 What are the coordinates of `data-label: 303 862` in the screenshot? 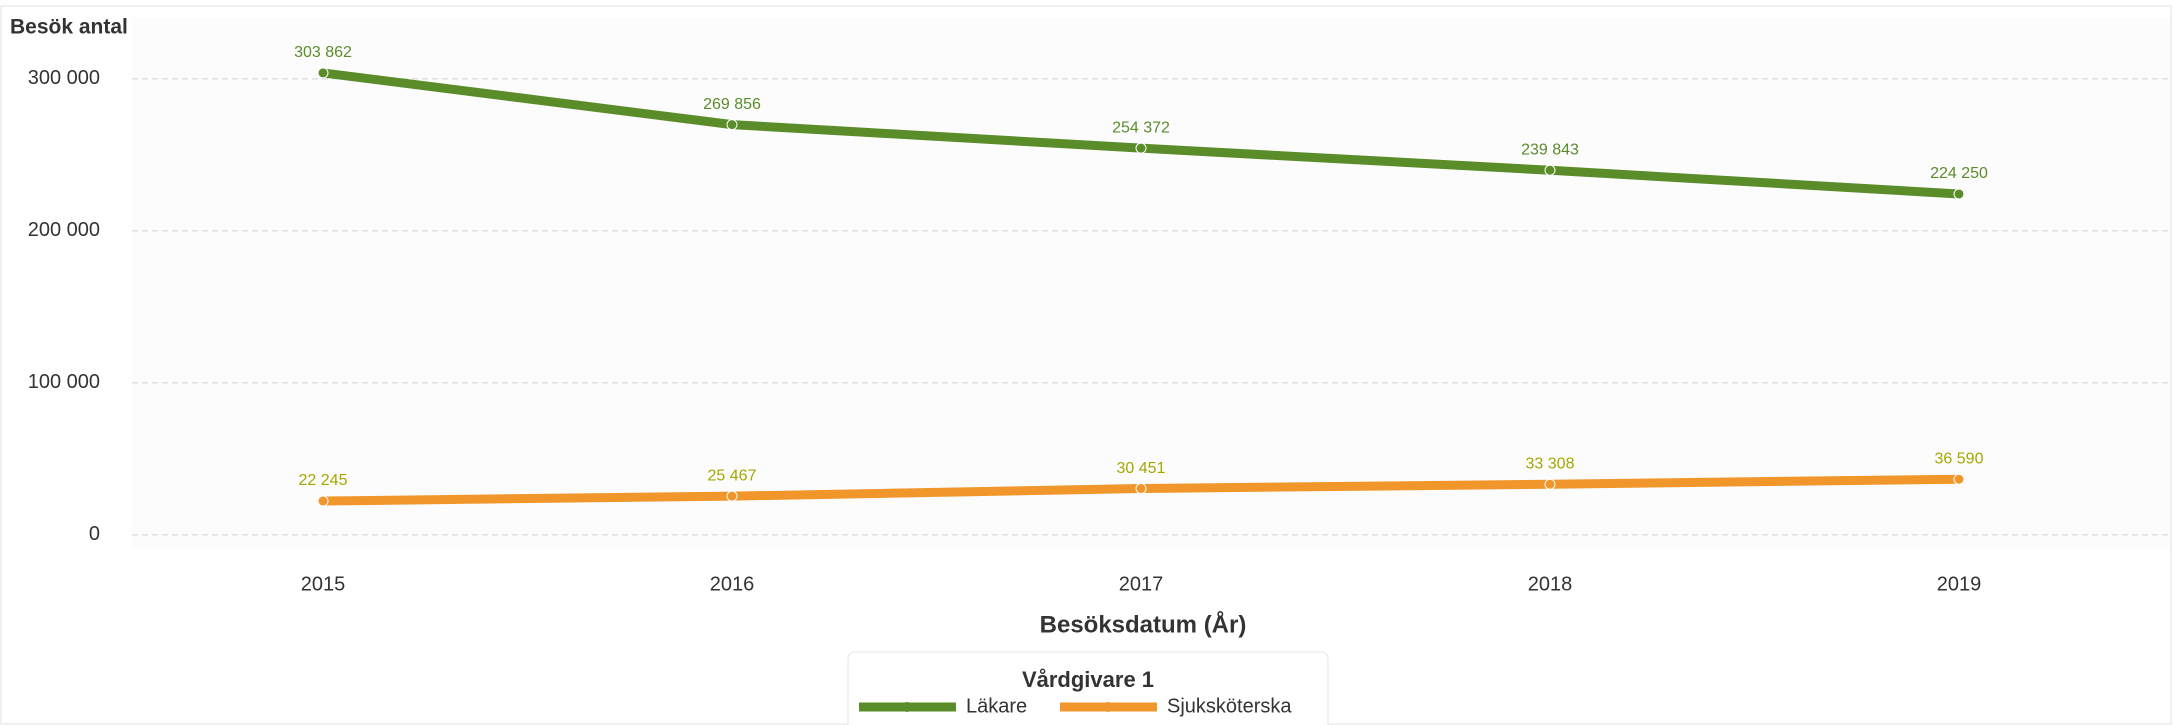 It's located at (323, 52).